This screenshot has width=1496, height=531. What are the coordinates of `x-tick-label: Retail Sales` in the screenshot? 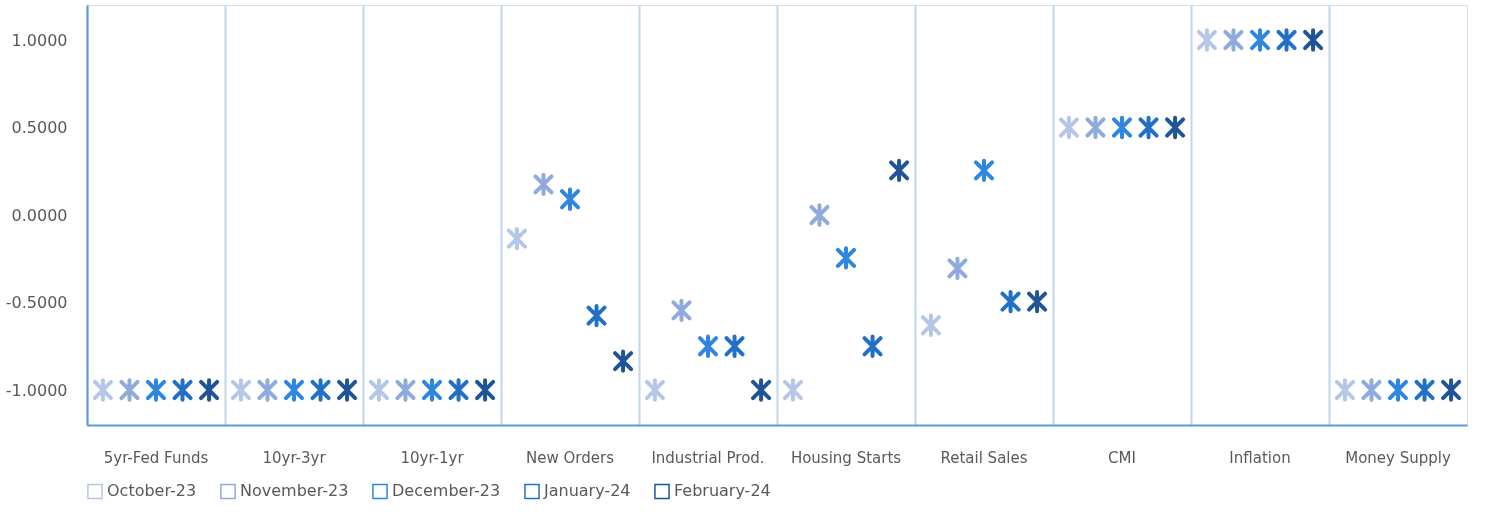 It's located at (984, 457).